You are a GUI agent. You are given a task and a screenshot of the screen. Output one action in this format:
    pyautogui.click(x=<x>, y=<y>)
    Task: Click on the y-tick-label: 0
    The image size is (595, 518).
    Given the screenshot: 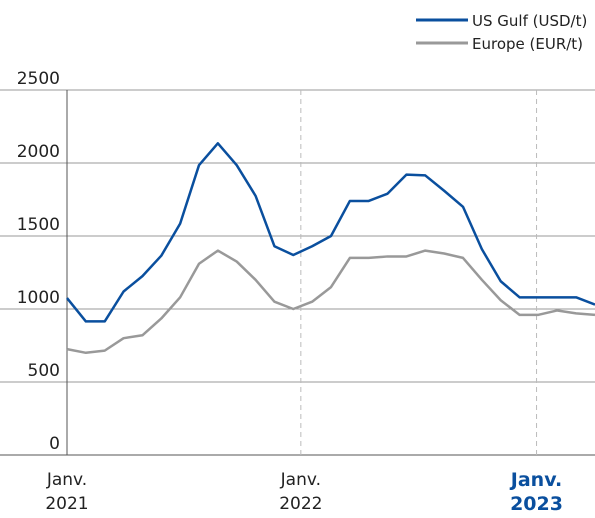 What is the action you would take?
    pyautogui.click(x=54, y=444)
    